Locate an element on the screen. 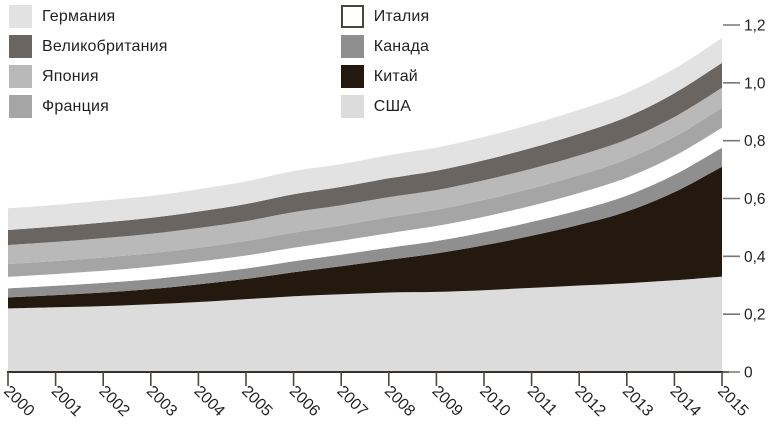 The width and height of the screenshot is (770, 433). y-axis-label: 1,0 is located at coordinates (755, 83).